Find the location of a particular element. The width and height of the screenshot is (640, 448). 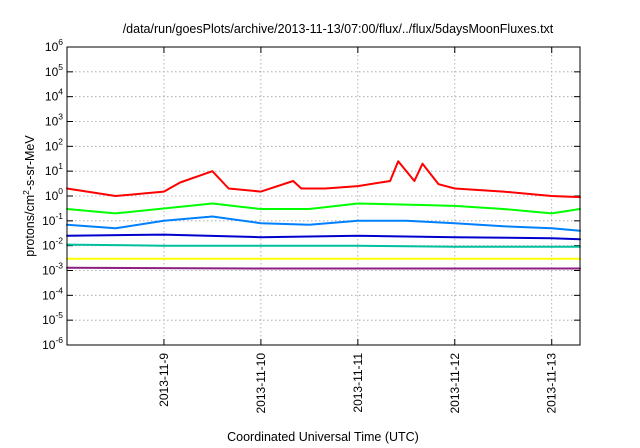

y-tick-label: 10⁵ is located at coordinates (54, 70).